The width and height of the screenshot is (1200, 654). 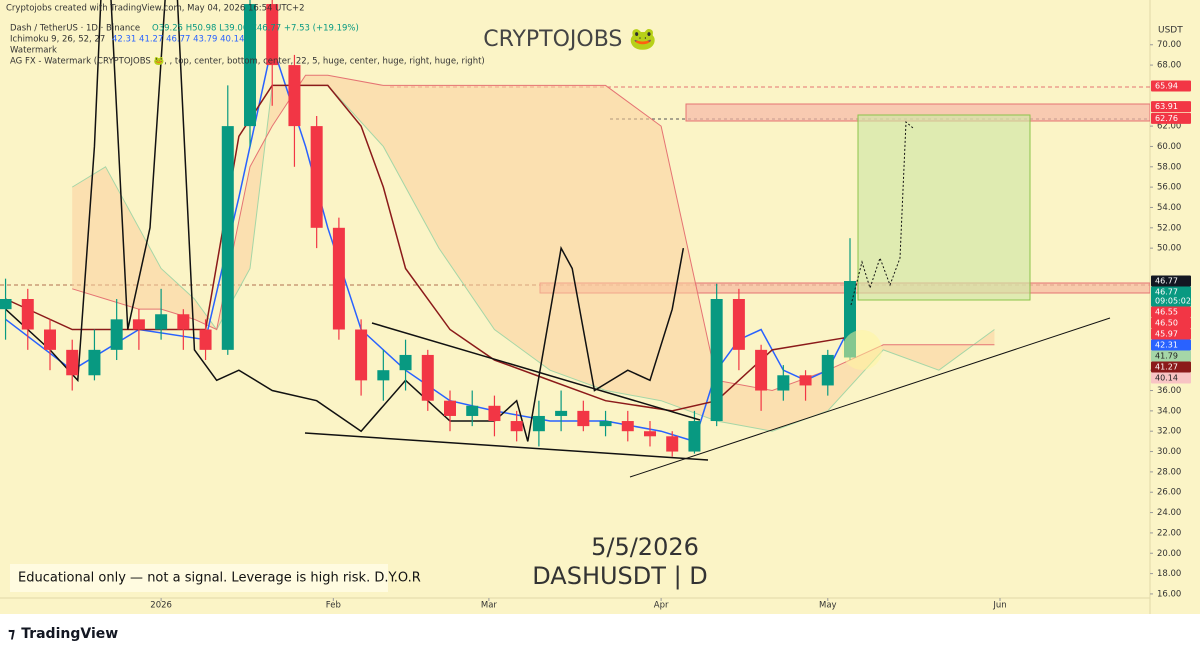 I want to click on footer, so click(x=600, y=634).